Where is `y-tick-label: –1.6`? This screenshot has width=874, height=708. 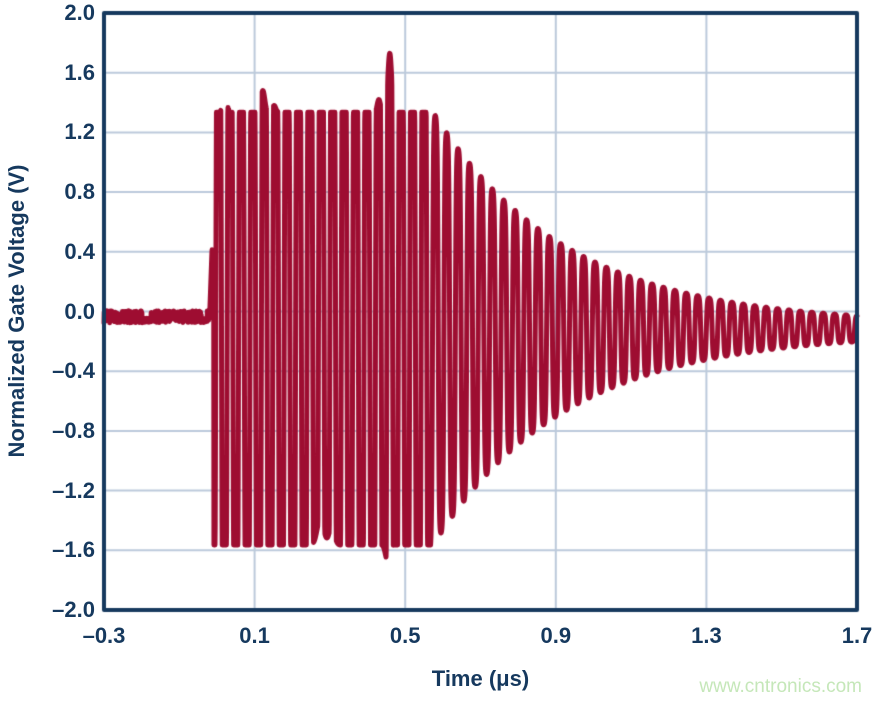
y-tick-label: –1.6 is located at coordinates (73, 550).